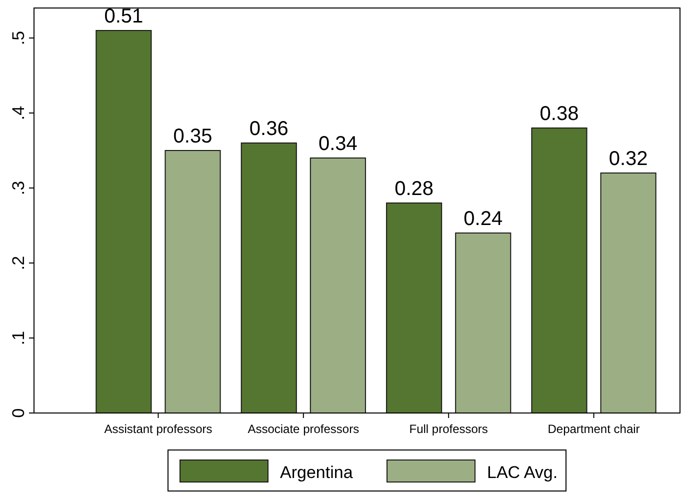 The width and height of the screenshot is (688, 496). Describe the element at coordinates (18, 188) in the screenshot. I see `y-tick-label: .3` at that location.